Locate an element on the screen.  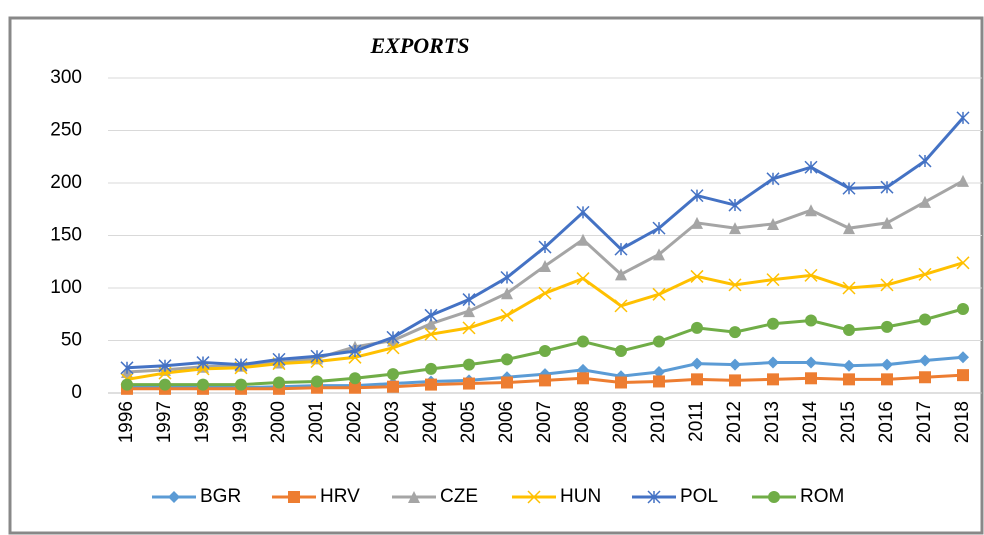
y-tick-label: 150 is located at coordinates (66, 235).